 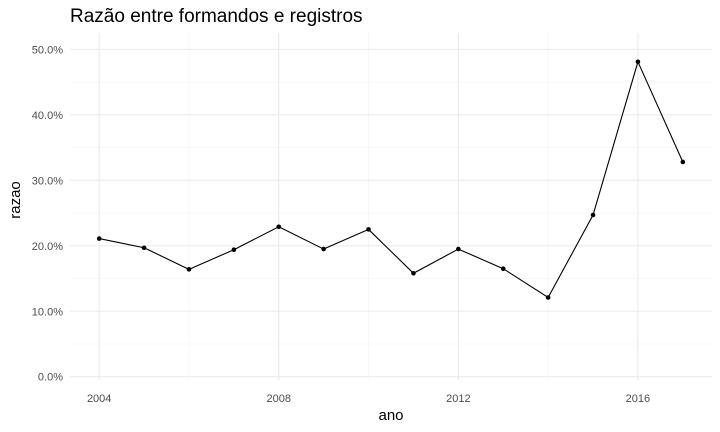 What do you see at coordinates (47, 247) in the screenshot?
I see `y-tick-label: 20.0%` at bounding box center [47, 247].